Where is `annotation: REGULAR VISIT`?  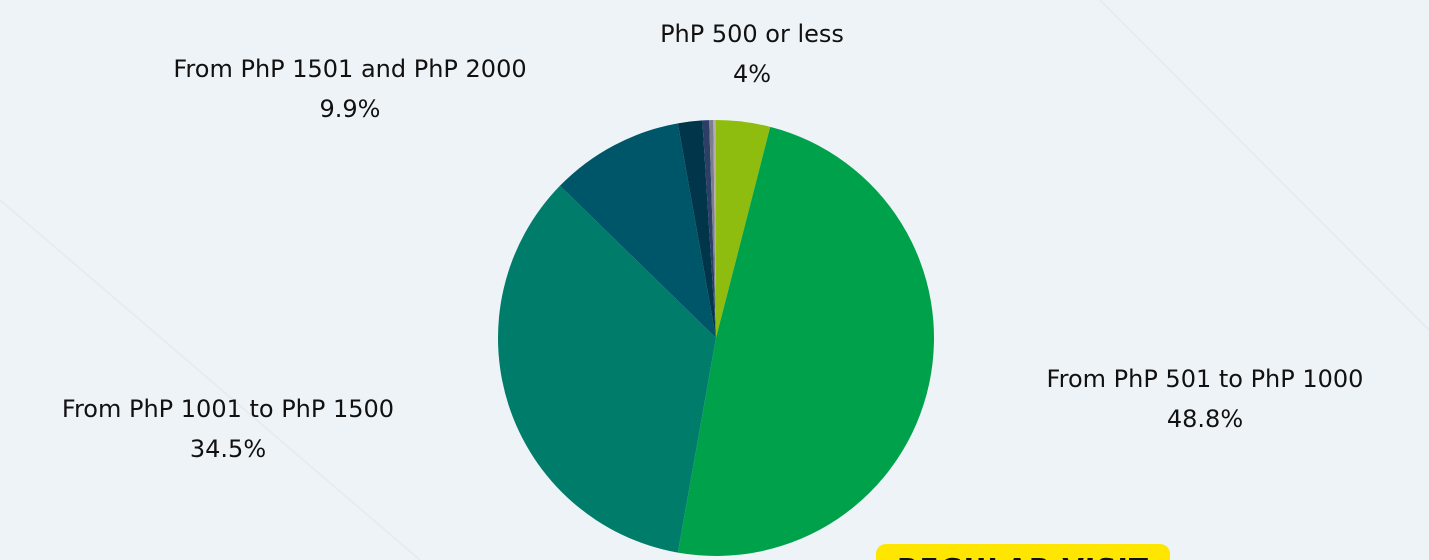 annotation: REGULAR VISIT is located at coordinates (1023, 556).